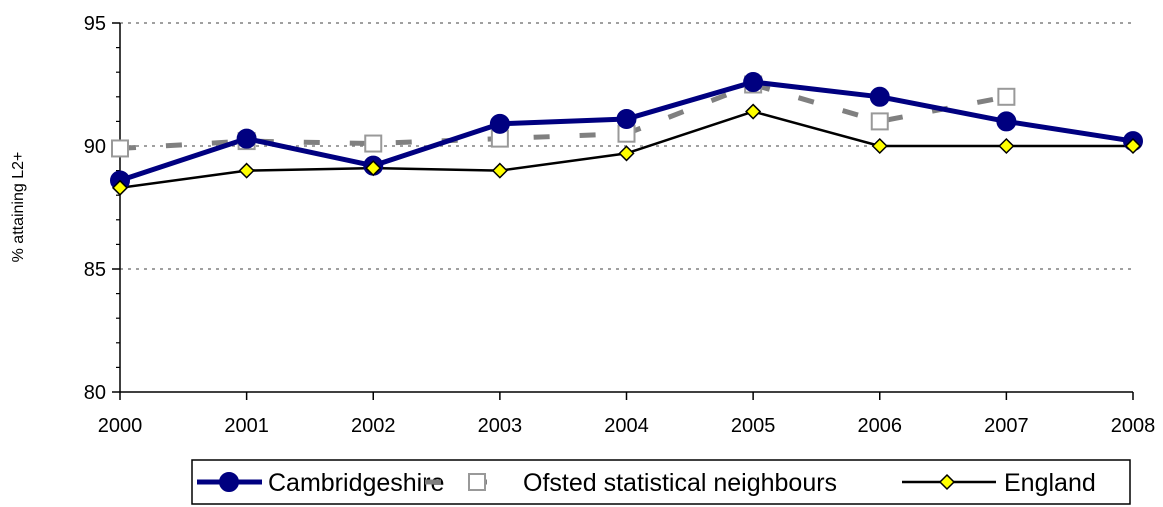 The height and width of the screenshot is (507, 1163). I want to click on x-tick-label: 2003, so click(500, 426).